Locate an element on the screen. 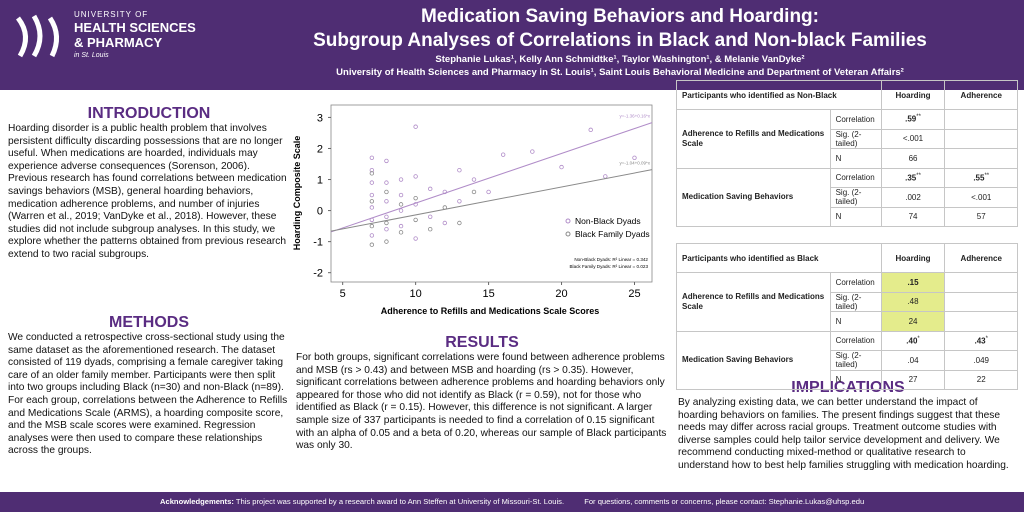 The width and height of the screenshot is (1024, 512). logo-line: HEALTH SCIENCES is located at coordinates (135, 27).